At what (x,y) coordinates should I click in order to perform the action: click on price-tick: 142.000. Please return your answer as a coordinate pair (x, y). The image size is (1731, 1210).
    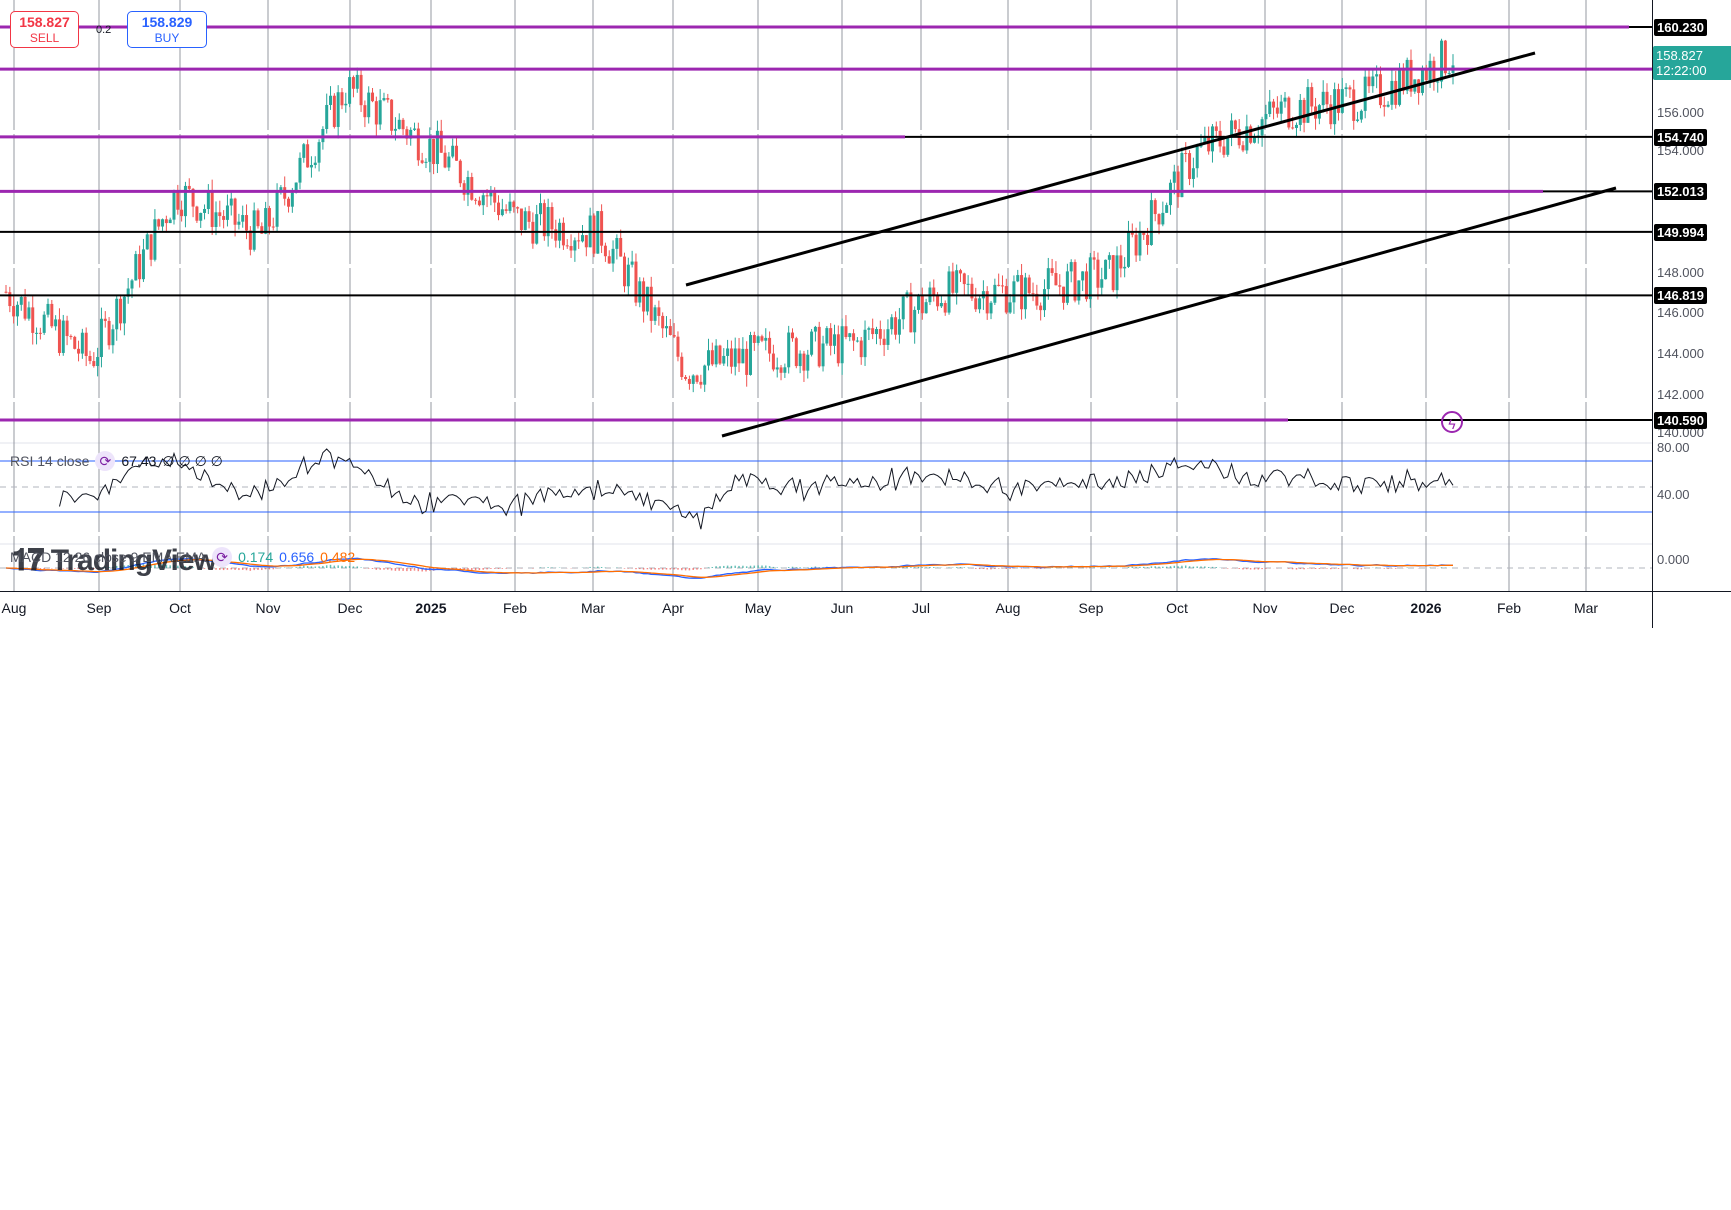
    Looking at the image, I should click on (1680, 394).